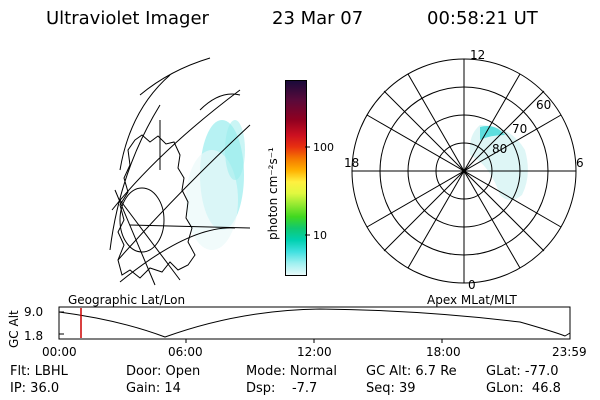 The width and height of the screenshot is (600, 400). I want to click on info-seq: Seq: 39, so click(391, 388).